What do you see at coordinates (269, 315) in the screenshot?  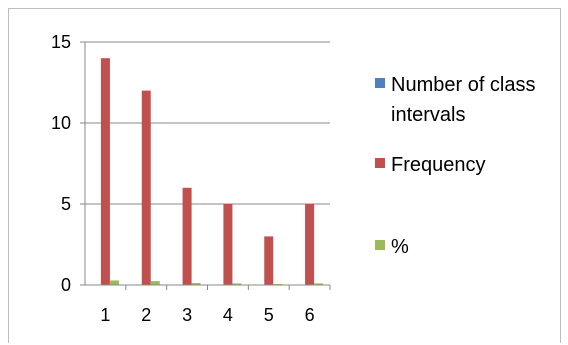 I see `x-tick-label: 5` at bounding box center [269, 315].